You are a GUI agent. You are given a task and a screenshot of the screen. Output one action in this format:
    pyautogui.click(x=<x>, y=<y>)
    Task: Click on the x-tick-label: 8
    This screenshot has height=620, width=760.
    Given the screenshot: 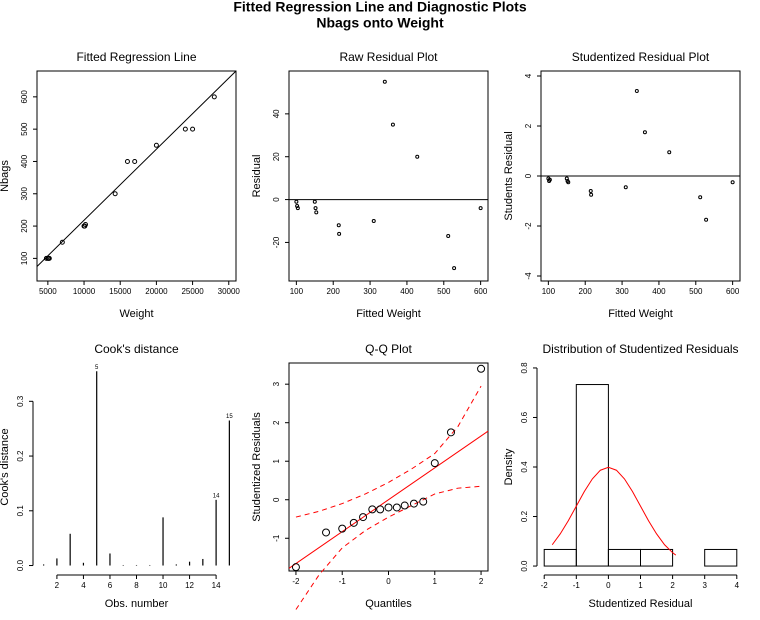 What is the action you would take?
    pyautogui.click(x=136, y=585)
    